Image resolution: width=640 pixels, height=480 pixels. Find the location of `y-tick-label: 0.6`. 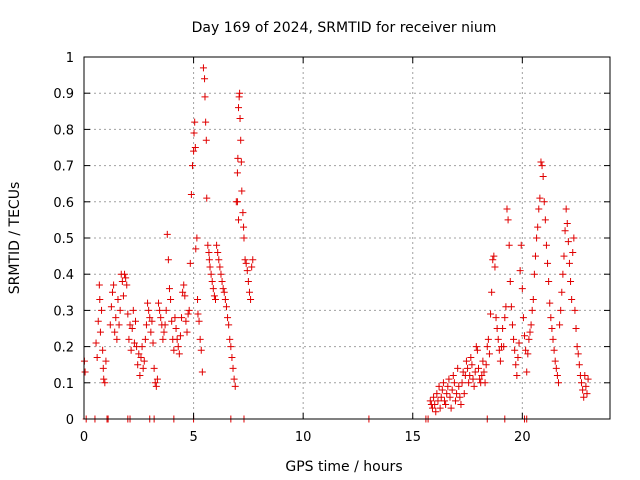

y-tick-label: 0.6 is located at coordinates (63, 203).